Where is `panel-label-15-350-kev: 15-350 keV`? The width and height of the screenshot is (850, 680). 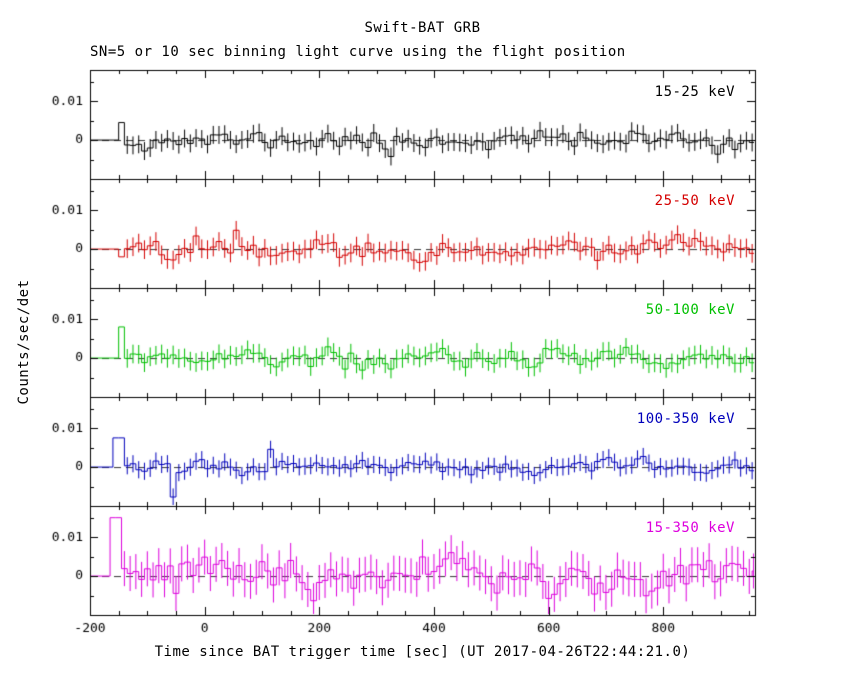 panel-label-15-350-kev: 15-350 keV is located at coordinates (690, 528).